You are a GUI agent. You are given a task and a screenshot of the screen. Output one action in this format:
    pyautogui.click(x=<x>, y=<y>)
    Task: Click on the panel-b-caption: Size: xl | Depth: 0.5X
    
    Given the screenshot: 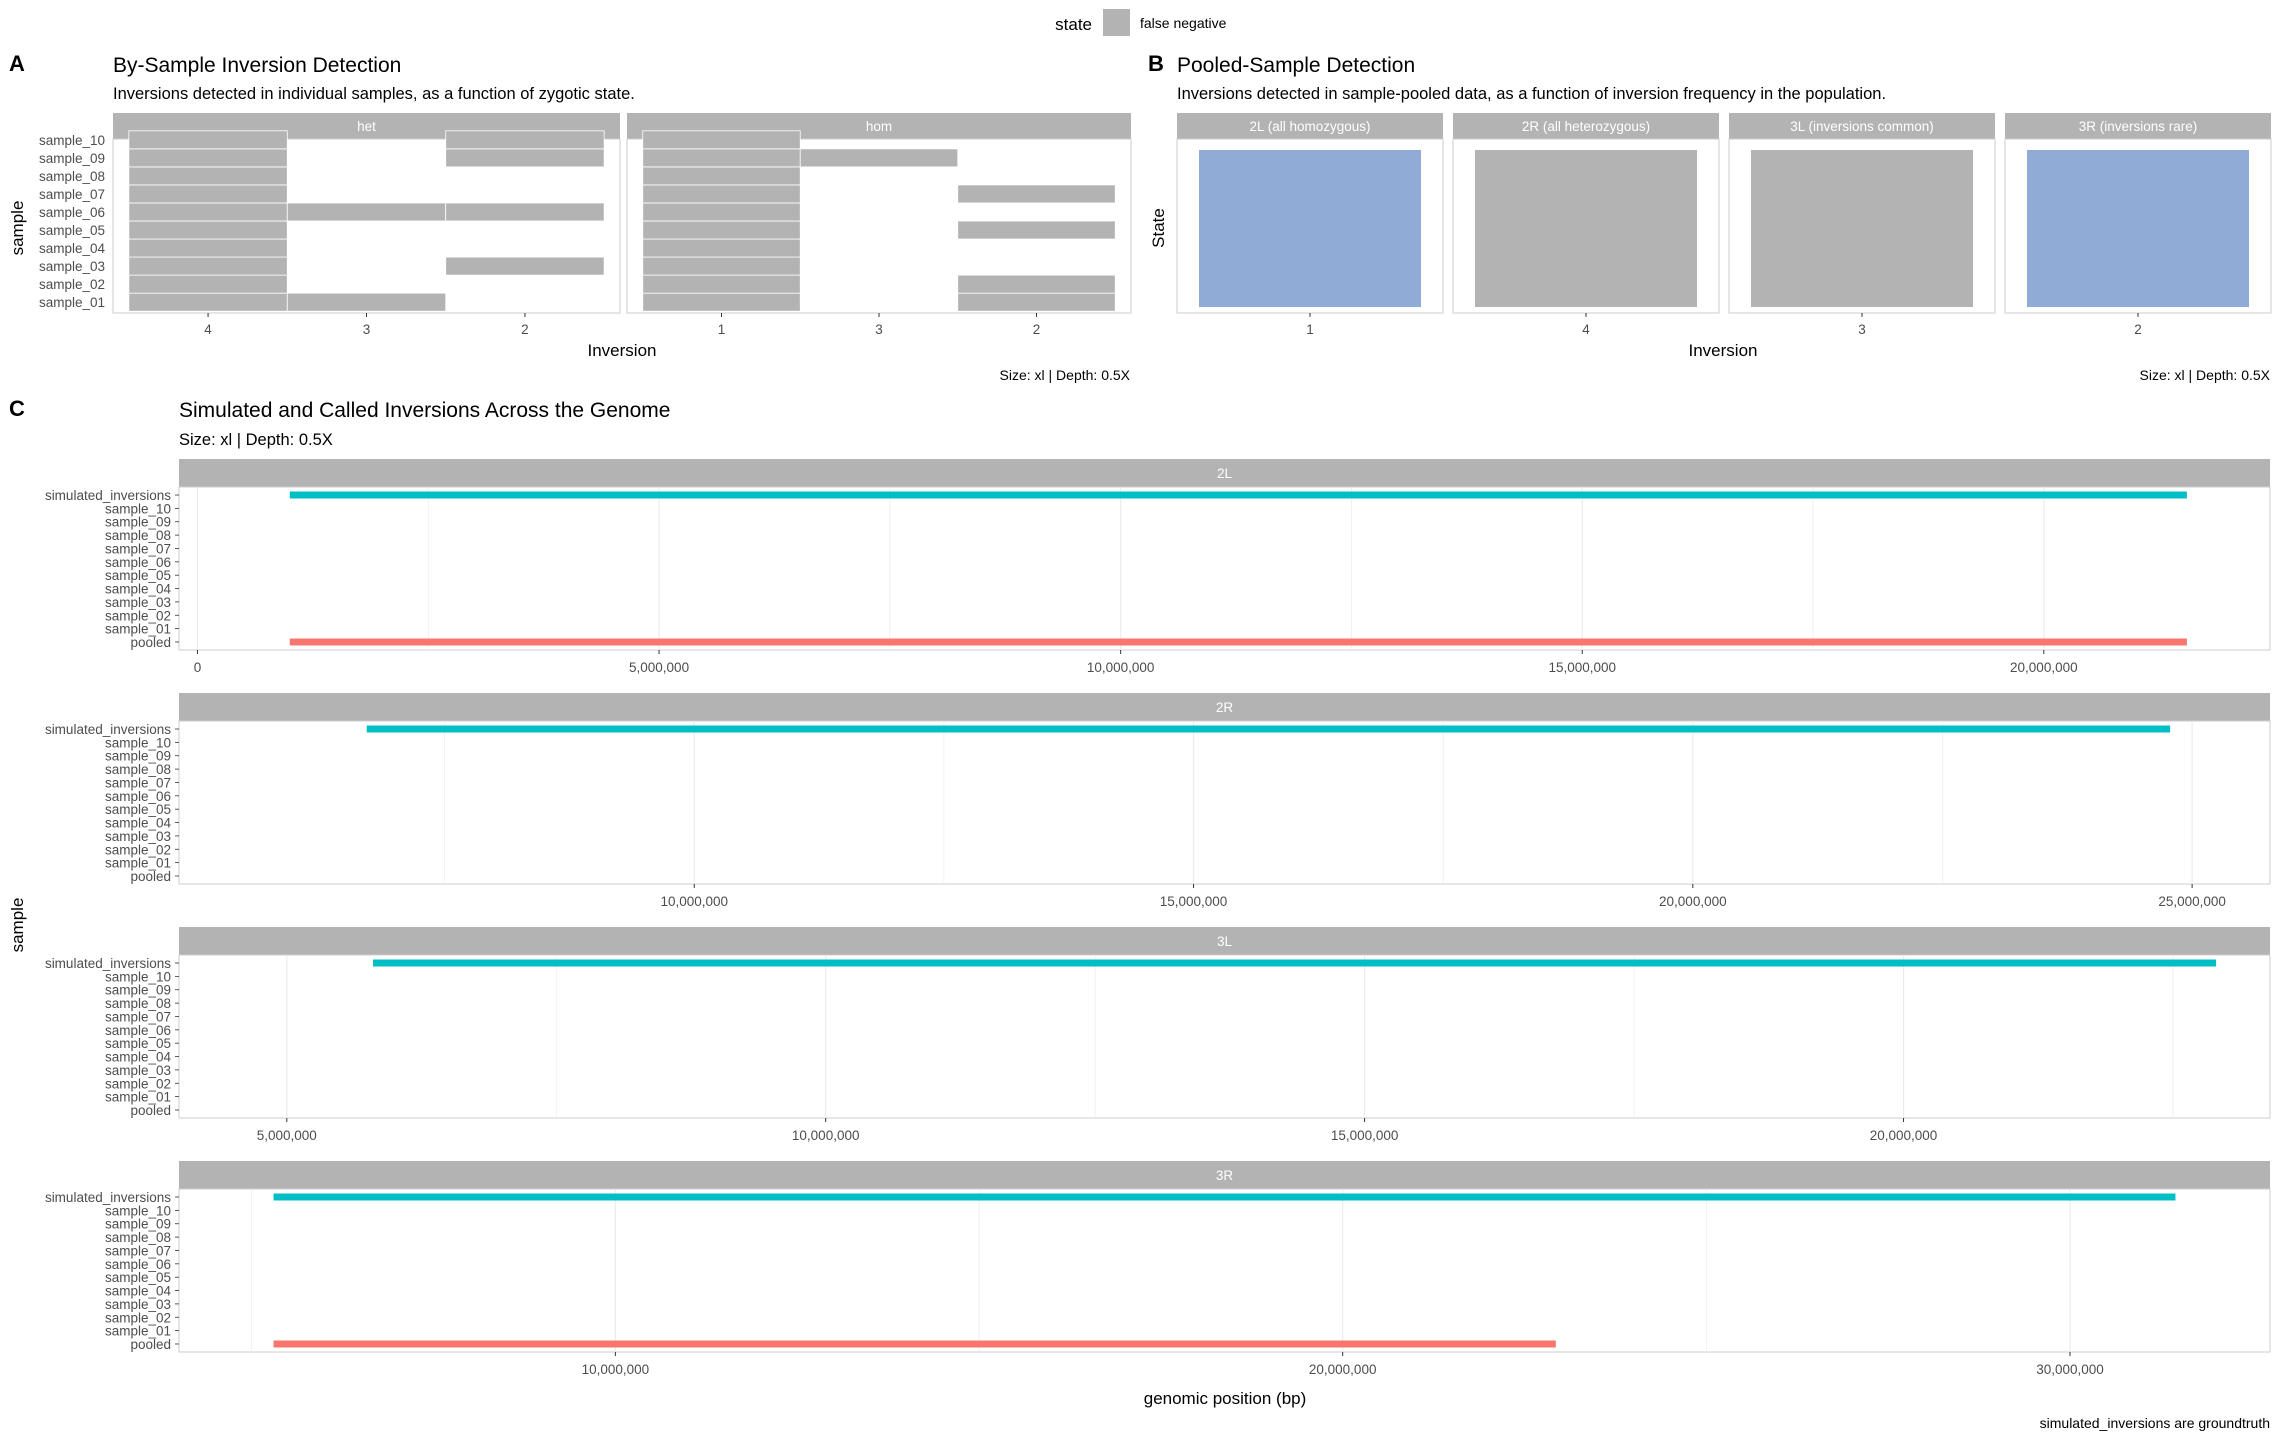 What is the action you would take?
    pyautogui.click(x=2205, y=375)
    